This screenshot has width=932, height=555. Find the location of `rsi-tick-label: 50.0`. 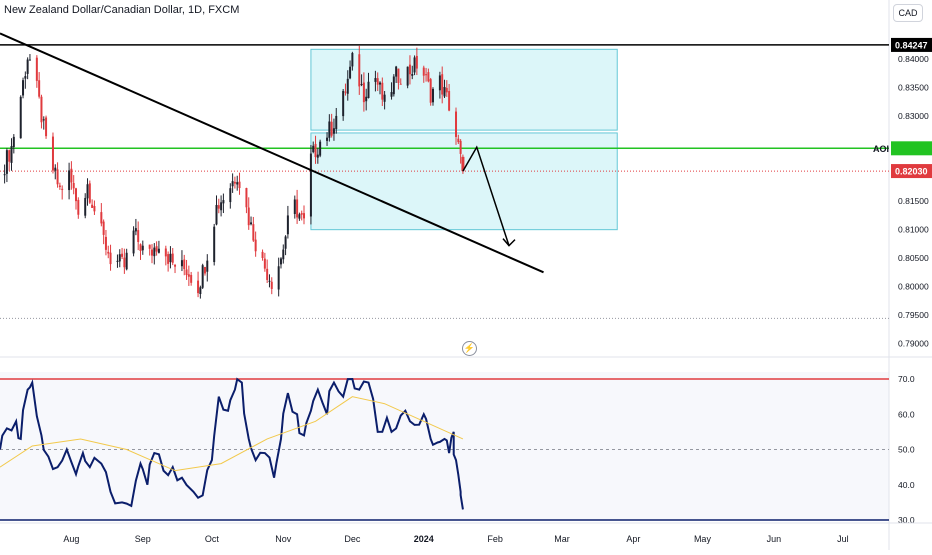

rsi-tick-label: 50.0 is located at coordinates (906, 450).